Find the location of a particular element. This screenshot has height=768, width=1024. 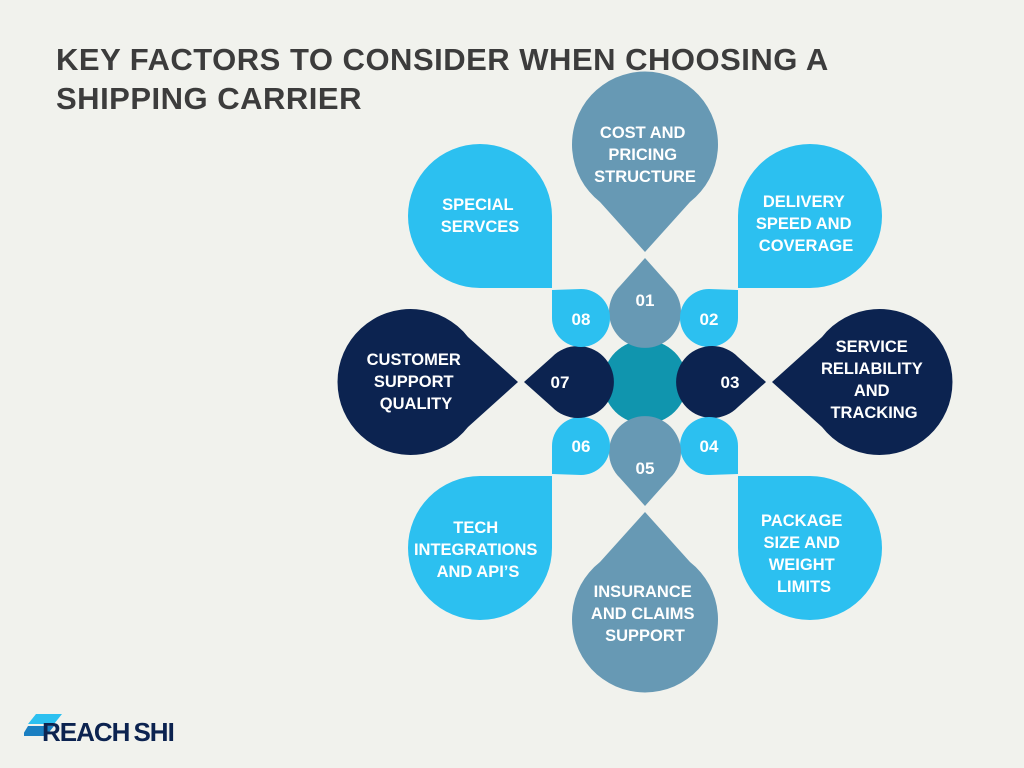

factor-07: 07 CUSTOMER SUPPORT QUALITY is located at coordinates (475, 382).